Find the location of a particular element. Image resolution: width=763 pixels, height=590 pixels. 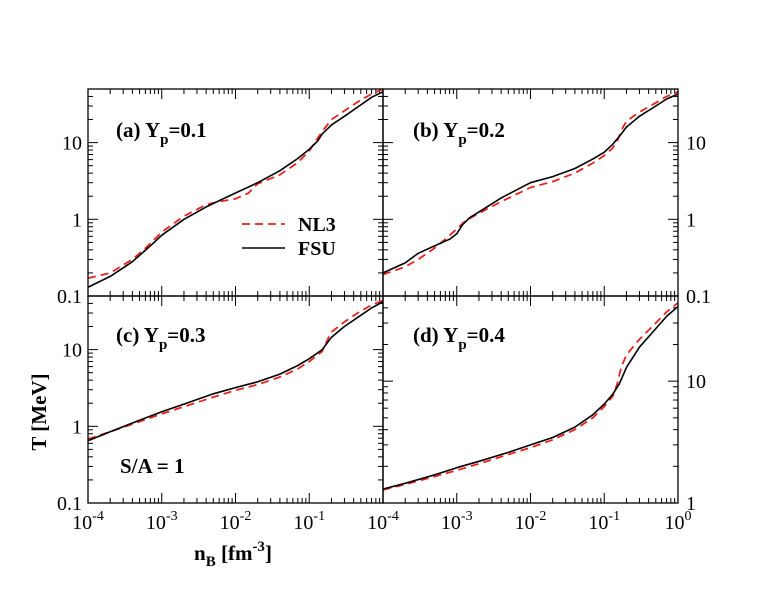

legend: NL3 FSU is located at coordinates (289, 237).